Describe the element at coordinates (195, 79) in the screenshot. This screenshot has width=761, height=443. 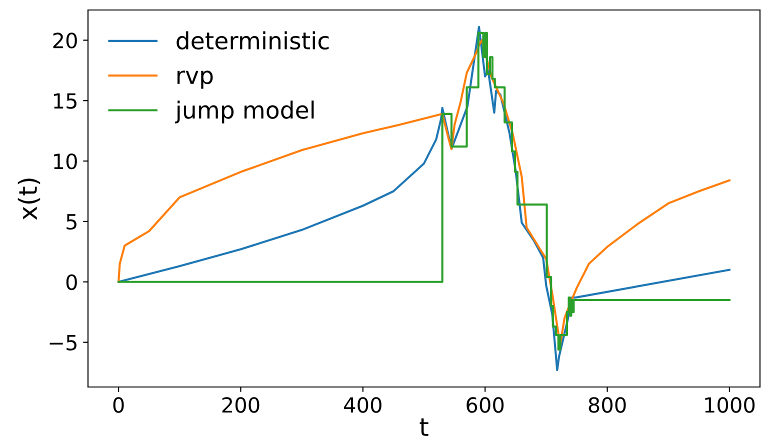
I see `legend-label: rvp` at that location.